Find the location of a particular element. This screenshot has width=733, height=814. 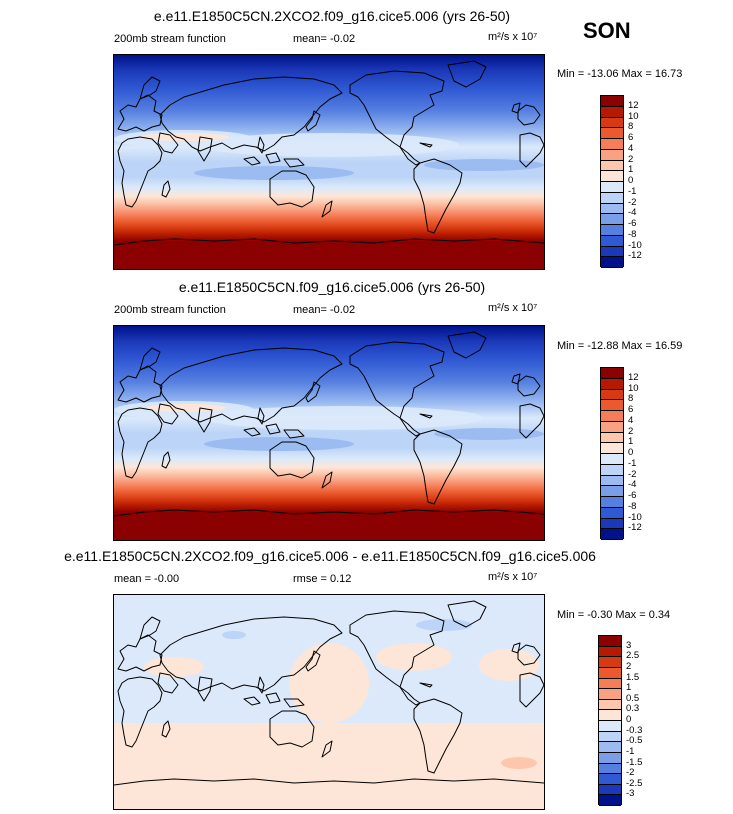

panel-1-colorbar-tick-label: -6 is located at coordinates (632, 223).